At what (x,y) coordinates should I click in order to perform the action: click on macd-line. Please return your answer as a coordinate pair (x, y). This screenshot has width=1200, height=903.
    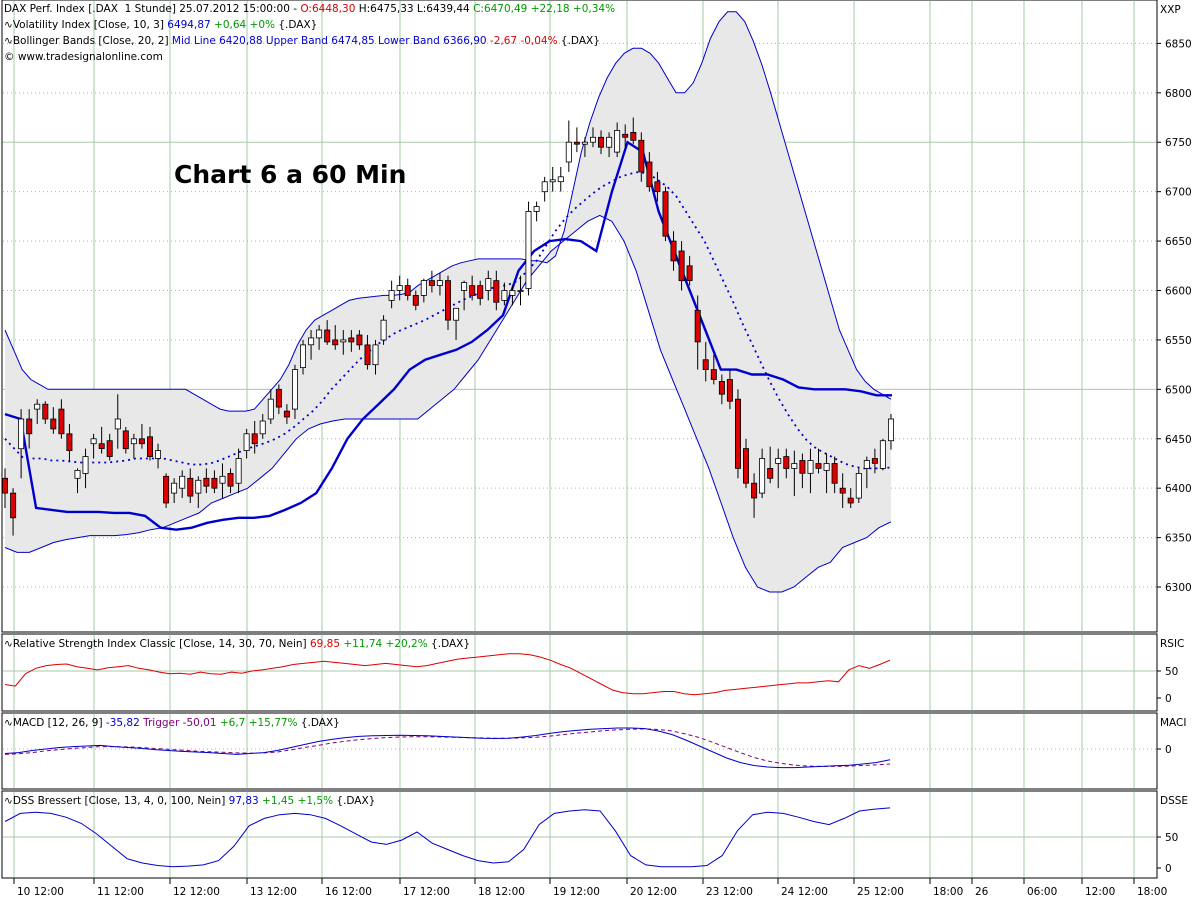
    Looking at the image, I should click on (447, 748).